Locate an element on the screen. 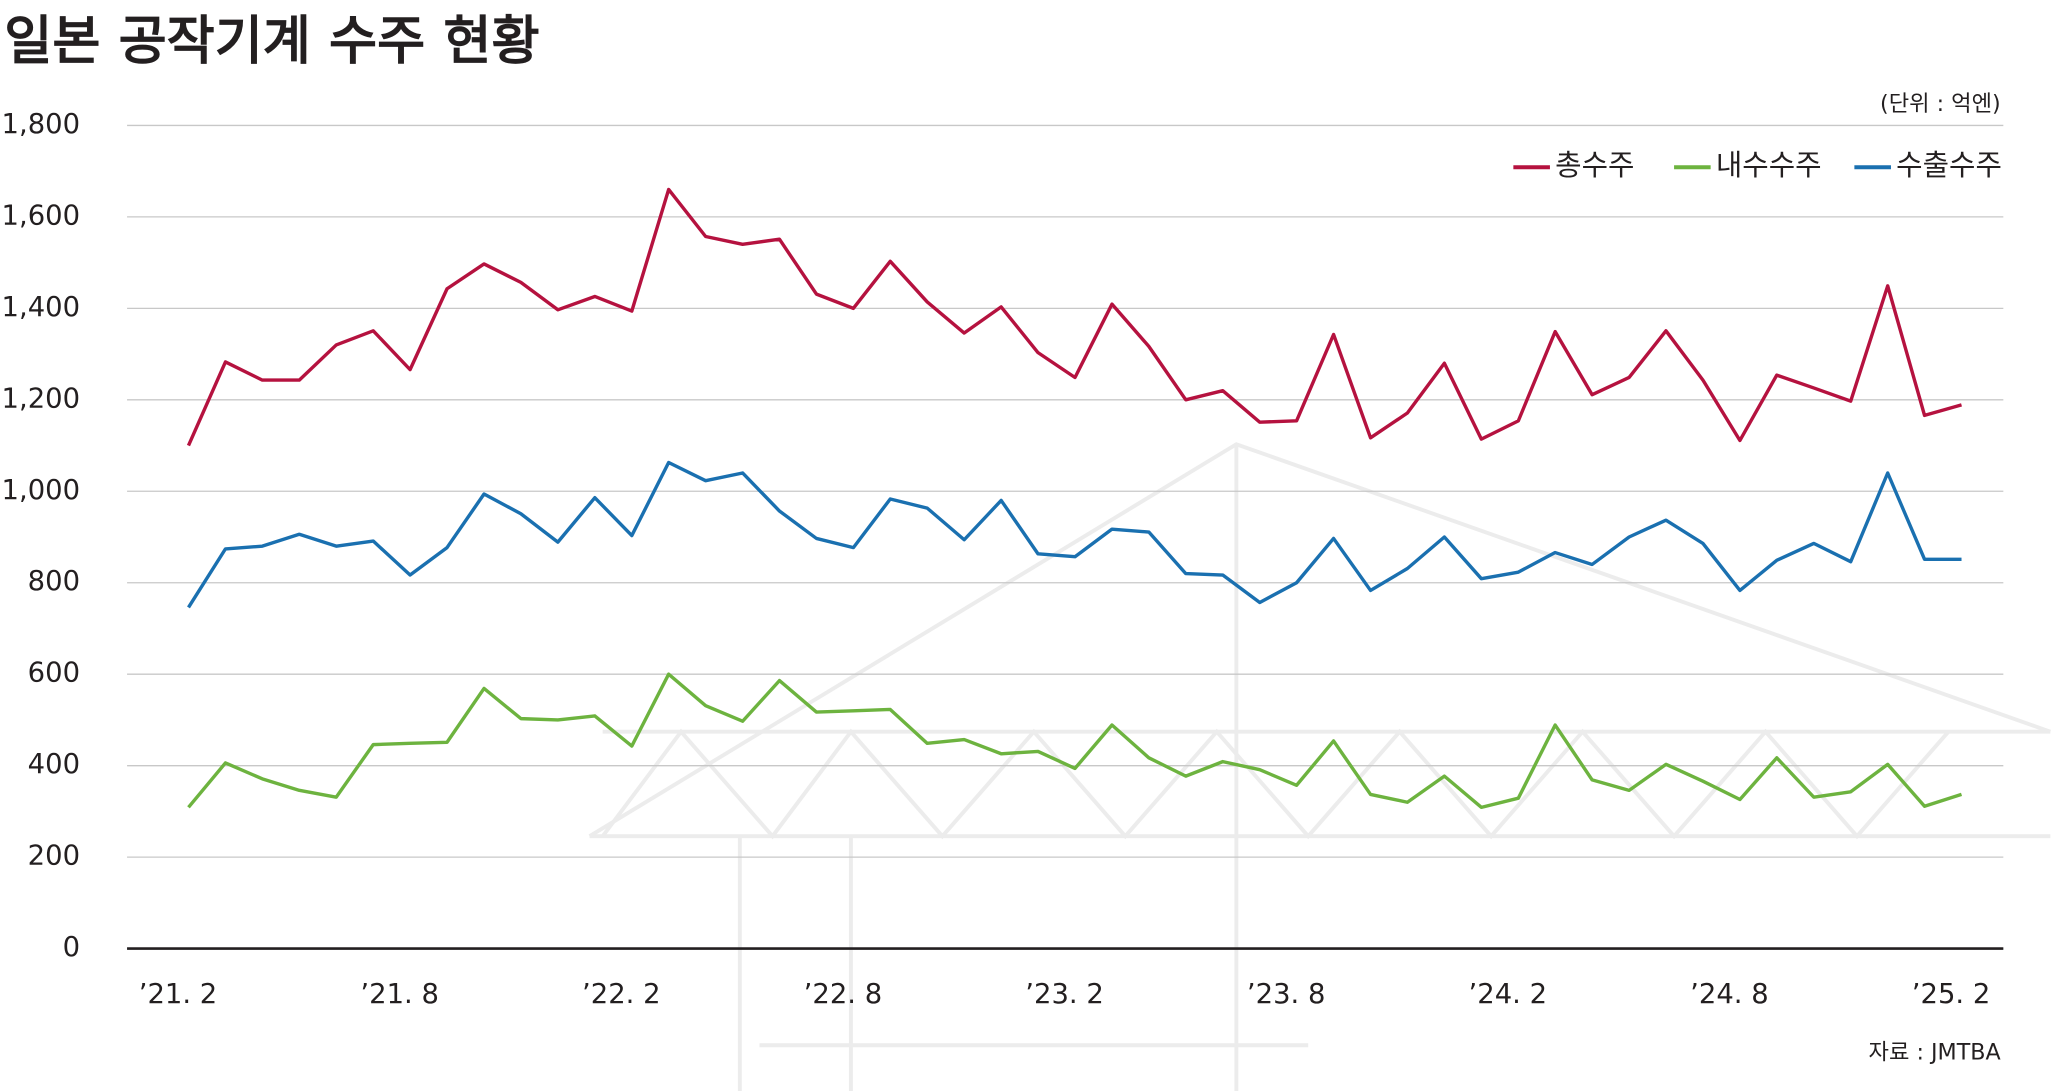 The width and height of the screenshot is (2052, 1091). y-tick-label: 1,000 is located at coordinates (41, 490).